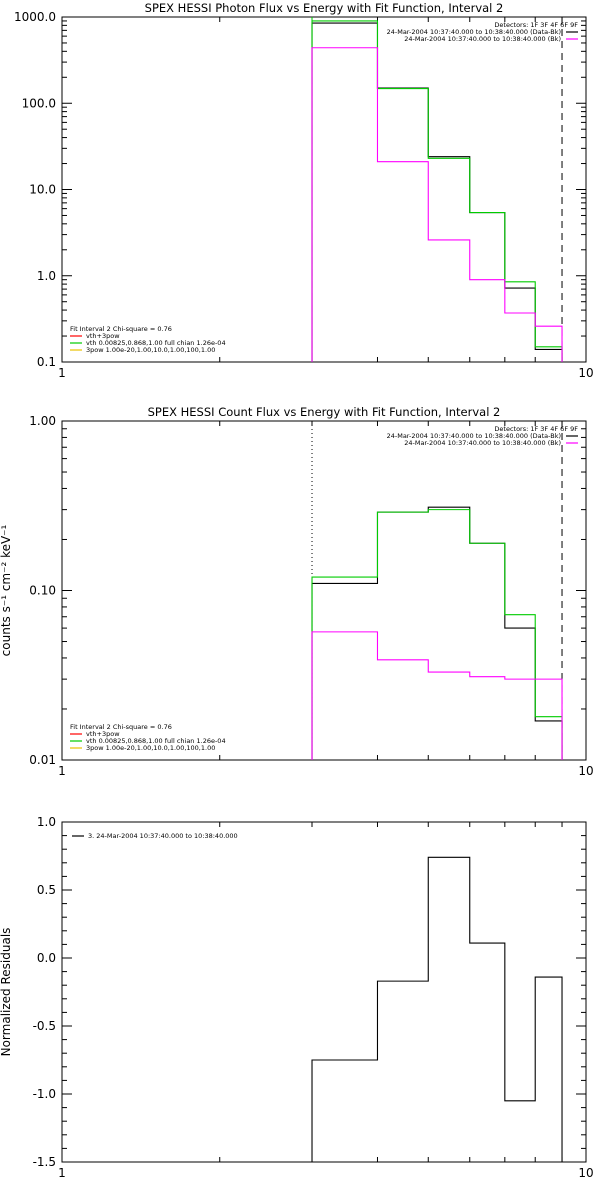 This screenshot has height=1204, width=600. What do you see at coordinates (42, 190) in the screenshot?
I see `y-tick-label: 10.0` at bounding box center [42, 190].